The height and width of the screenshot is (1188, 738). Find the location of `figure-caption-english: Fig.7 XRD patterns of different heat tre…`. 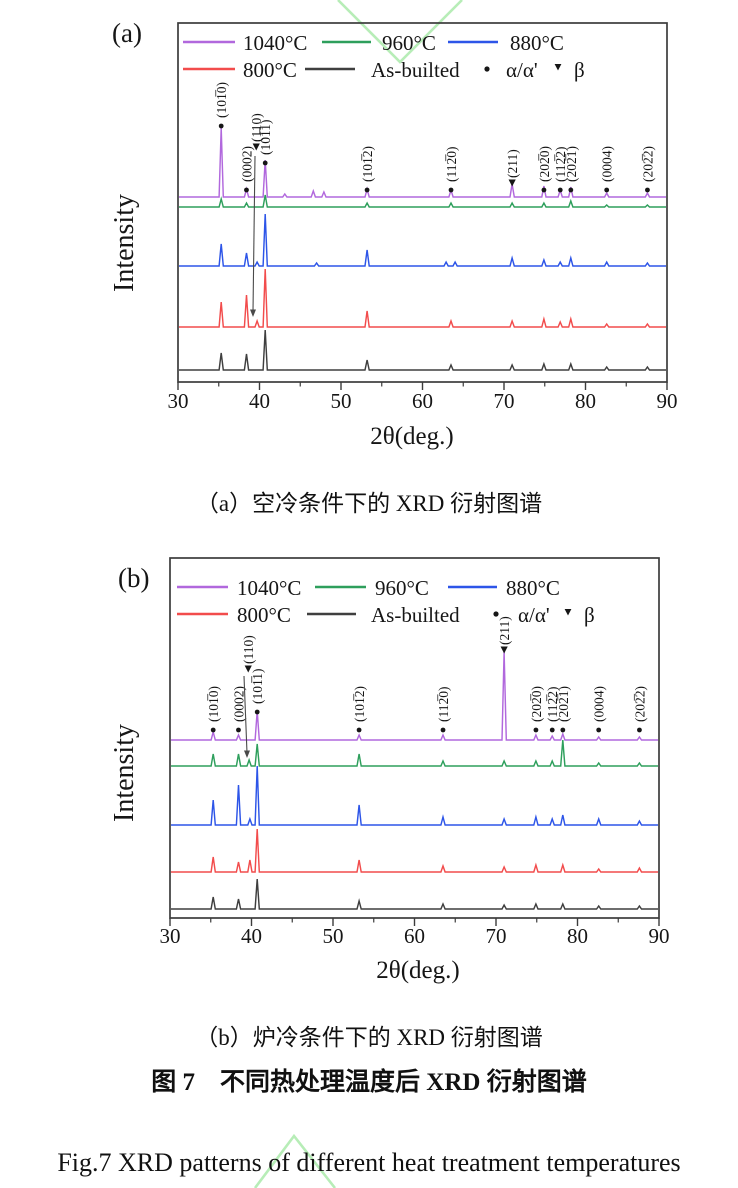

figure-caption-english: Fig.7 XRD patterns of different heat tre… is located at coordinates (369, 1162).